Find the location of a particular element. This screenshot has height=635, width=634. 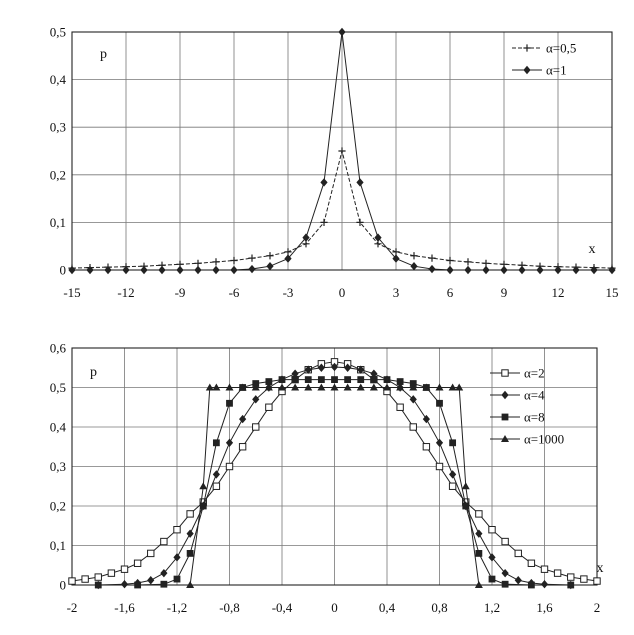

legend-entry: α=8 is located at coordinates (517, 417).